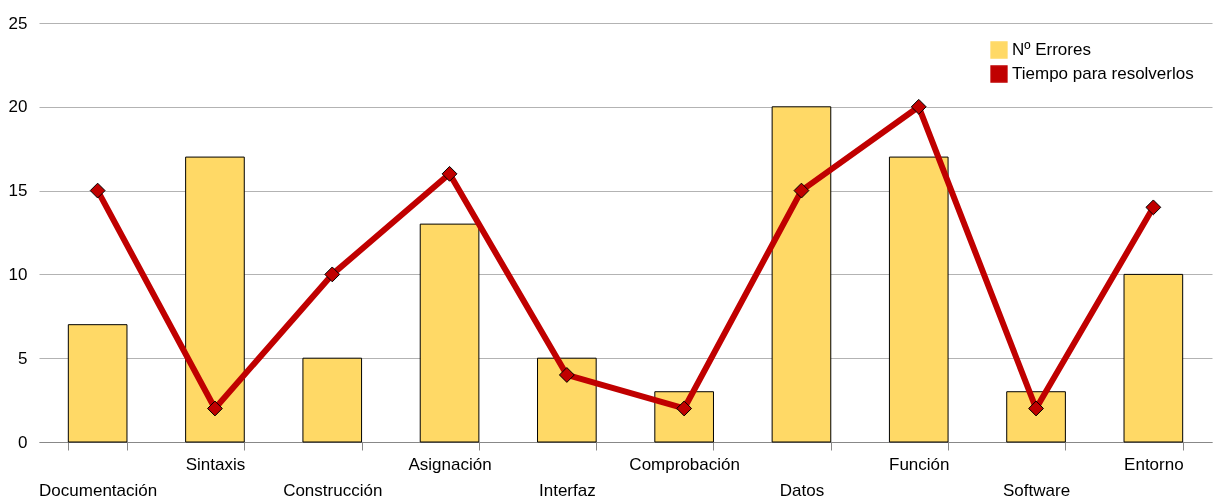  What do you see at coordinates (215, 464) in the screenshot?
I see `x-tick-label: Sintaxis` at bounding box center [215, 464].